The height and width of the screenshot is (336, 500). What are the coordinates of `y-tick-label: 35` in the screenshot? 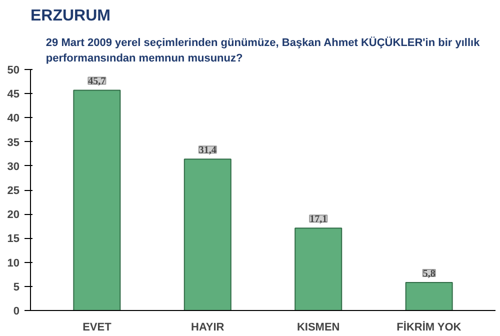 It's located at (13, 142).